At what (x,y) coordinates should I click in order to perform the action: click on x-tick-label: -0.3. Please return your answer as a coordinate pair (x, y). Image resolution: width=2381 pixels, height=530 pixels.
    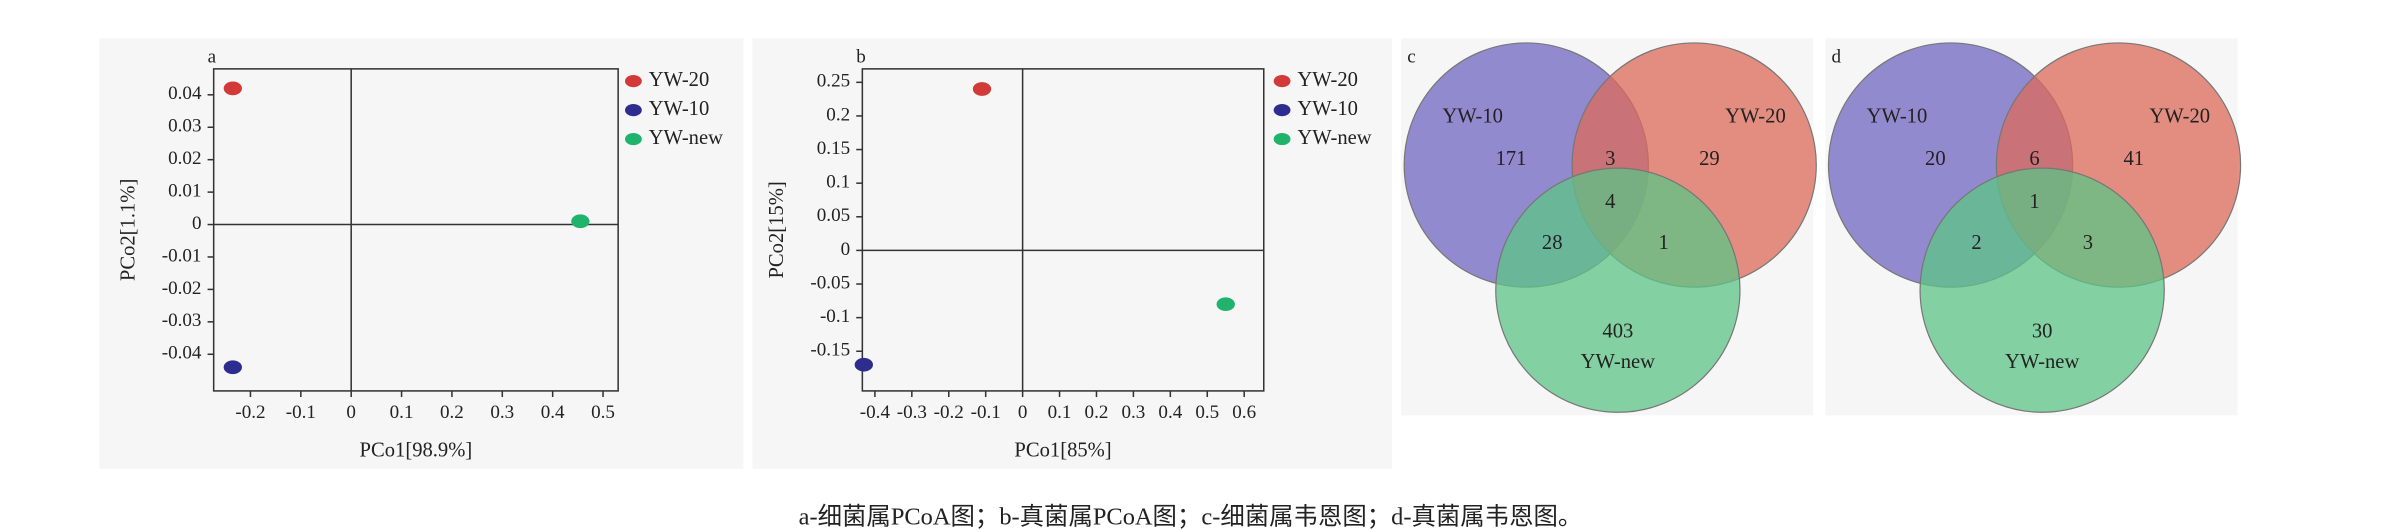
    Looking at the image, I should click on (912, 412).